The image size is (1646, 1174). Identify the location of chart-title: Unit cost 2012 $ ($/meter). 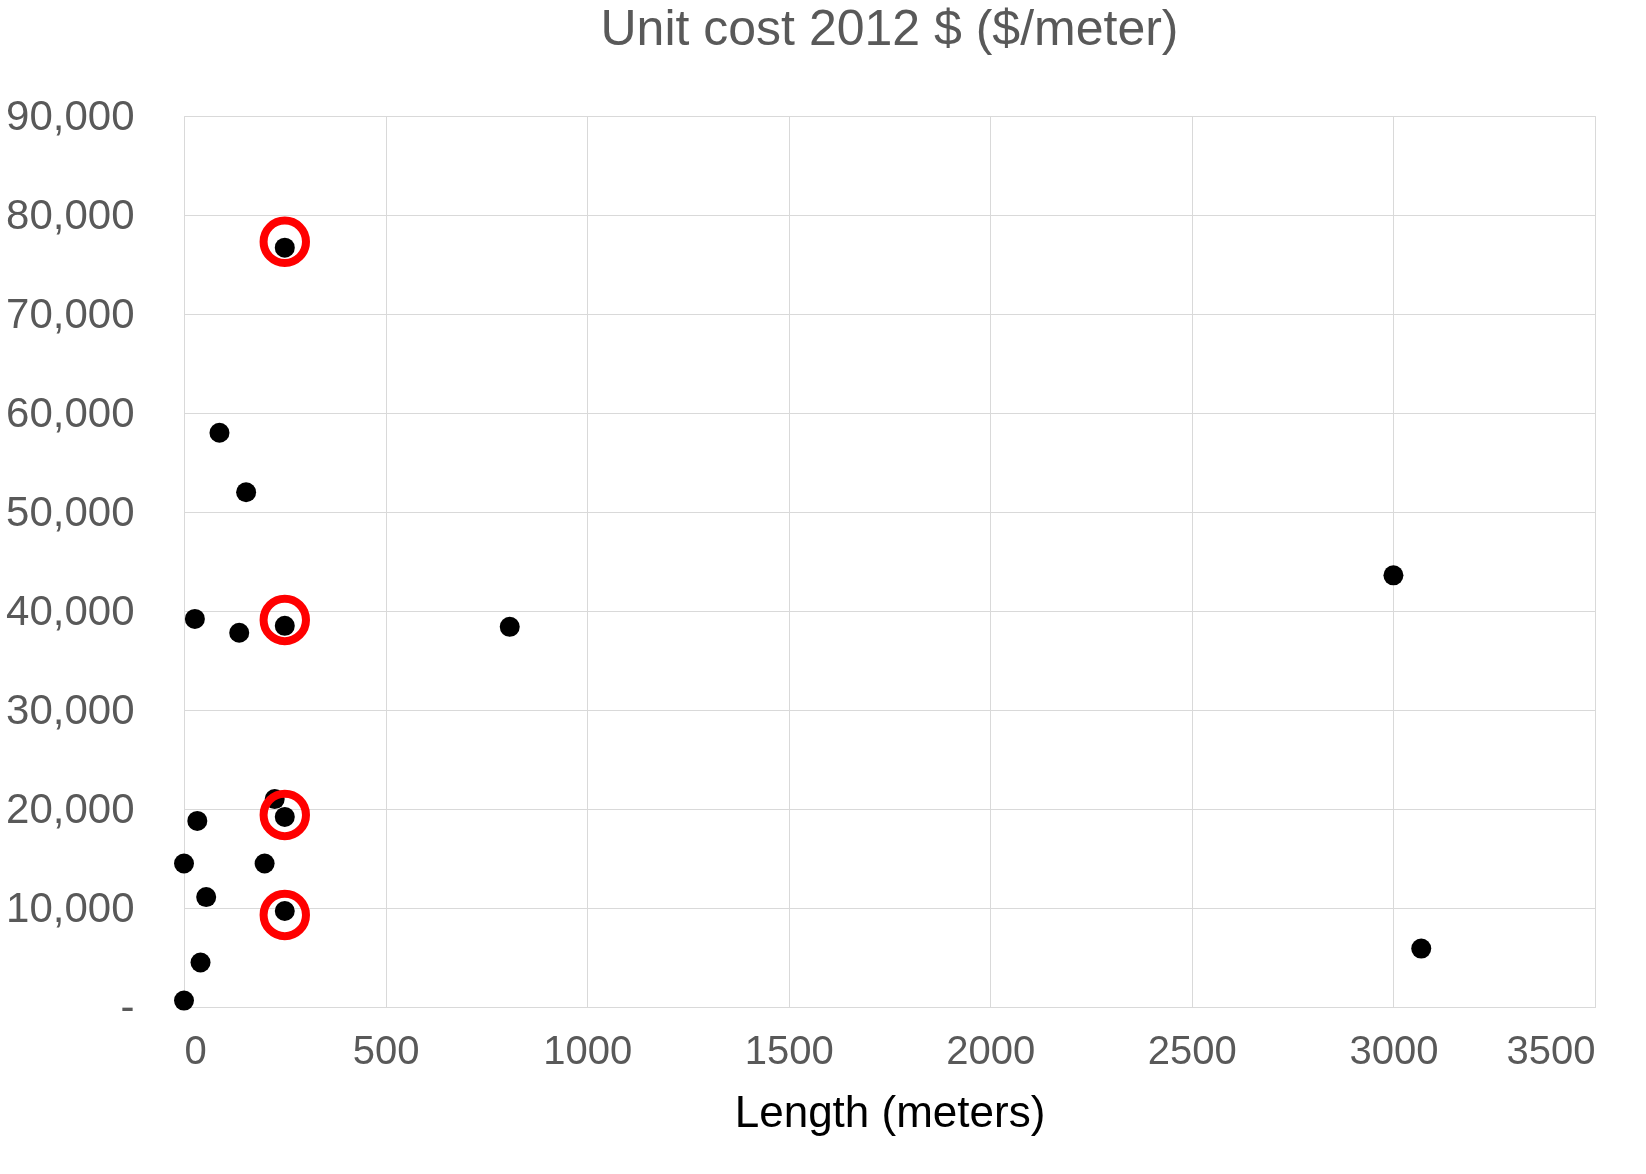
(889, 28).